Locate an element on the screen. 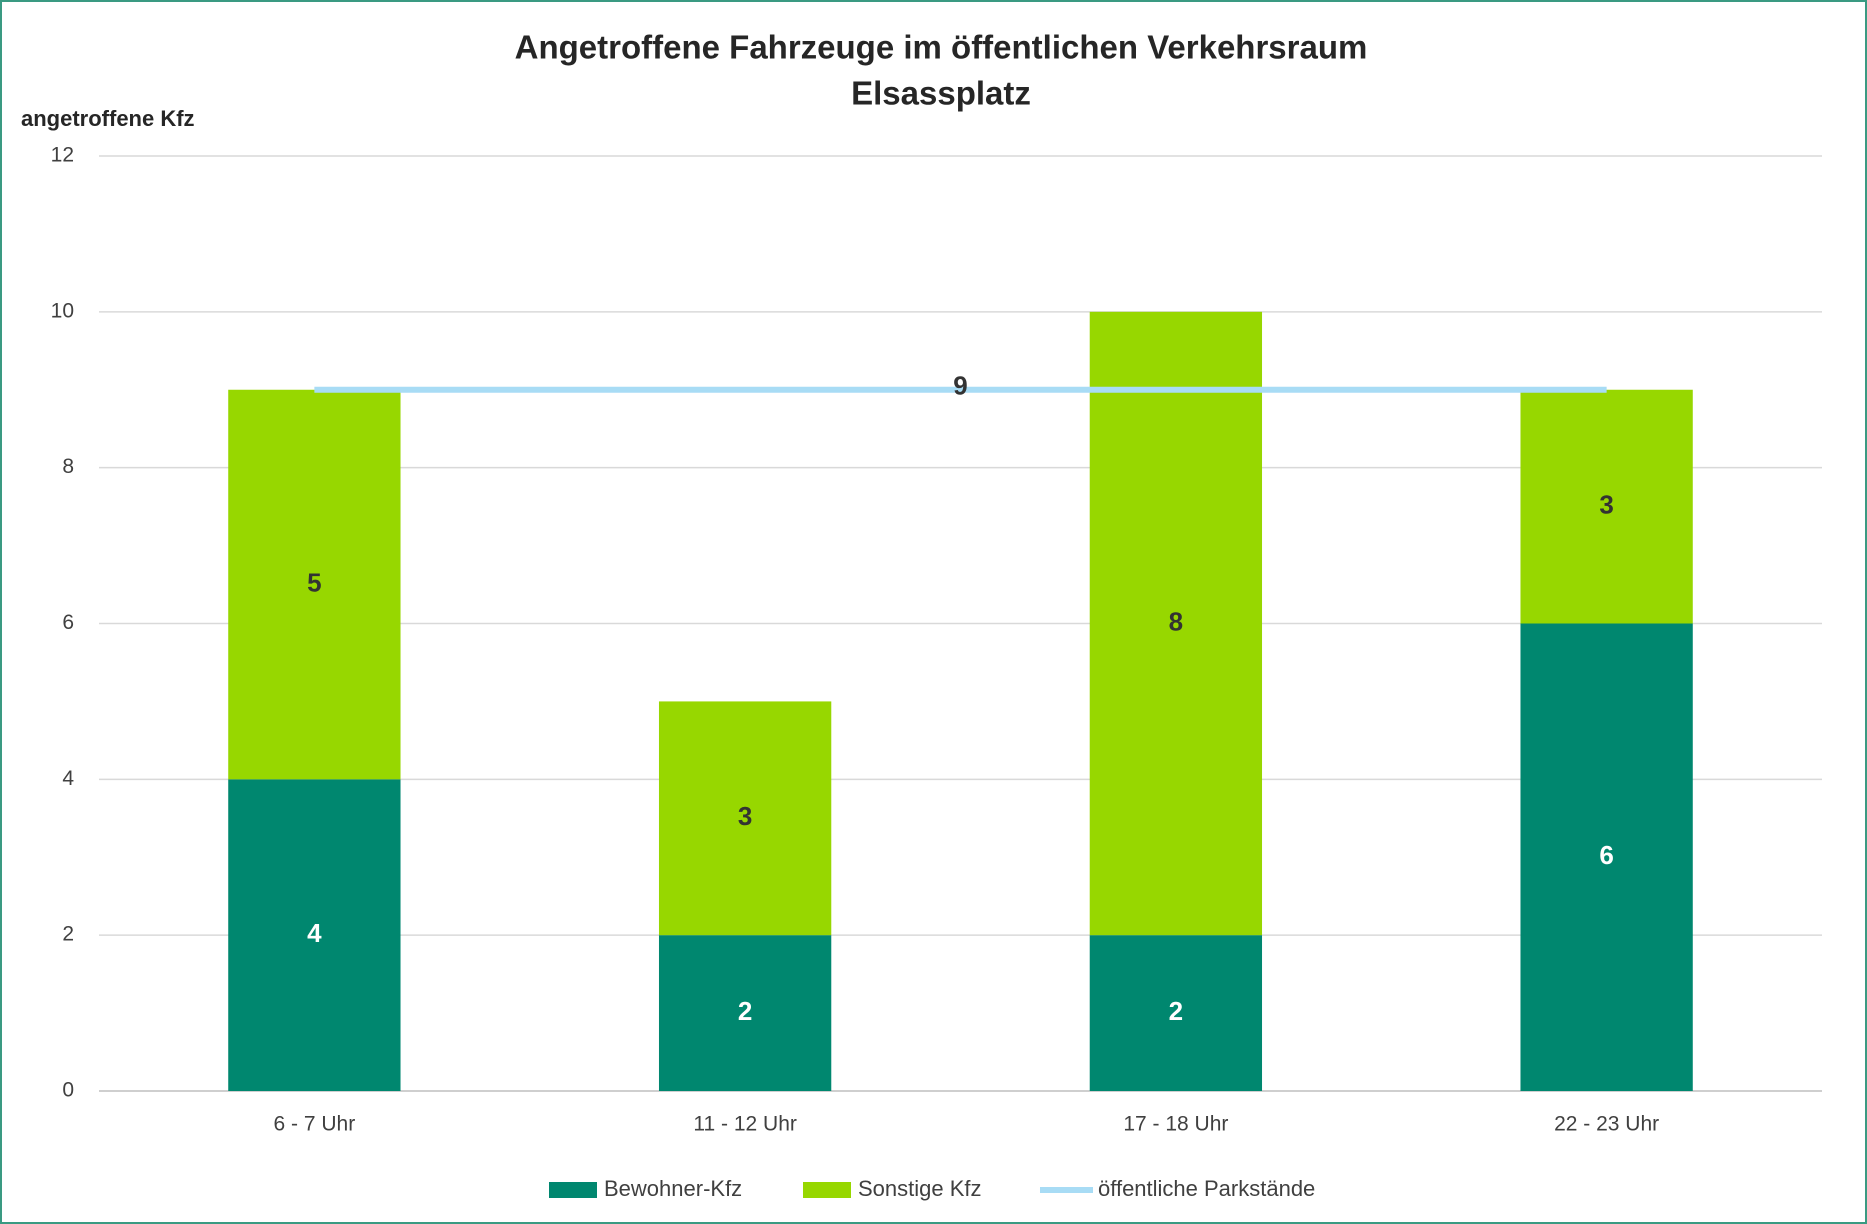  y-tick-label: 10 is located at coordinates (62, 310).